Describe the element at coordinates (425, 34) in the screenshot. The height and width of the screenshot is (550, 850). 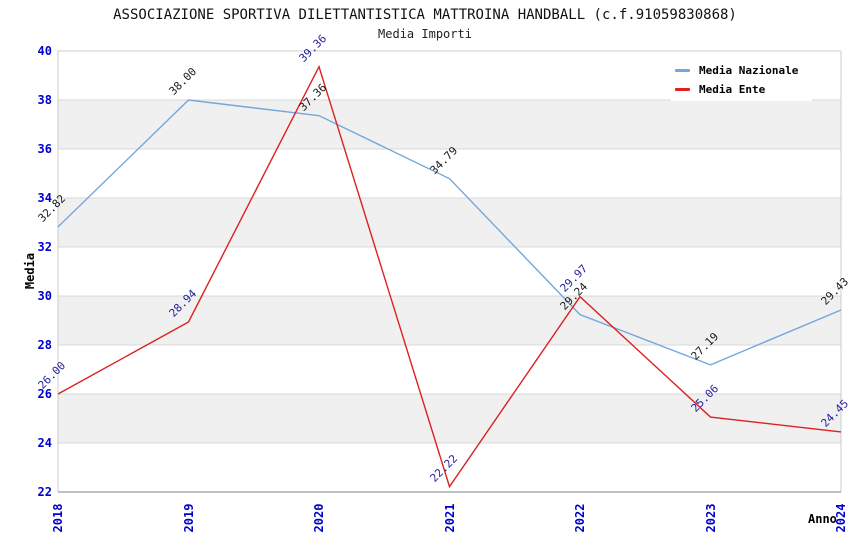
I see `chart-subtitle: Media Importi` at that location.